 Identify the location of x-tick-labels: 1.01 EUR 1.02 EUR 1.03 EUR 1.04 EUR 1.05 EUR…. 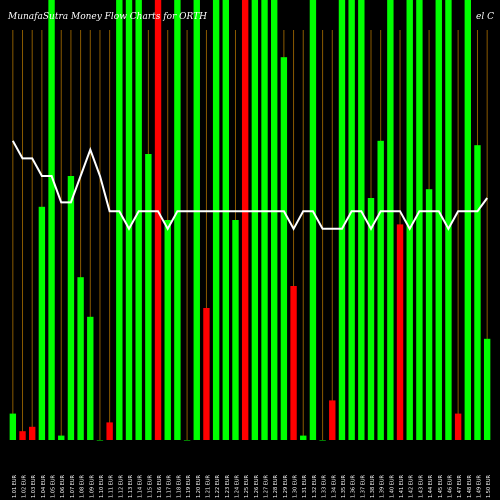
(252, 486).